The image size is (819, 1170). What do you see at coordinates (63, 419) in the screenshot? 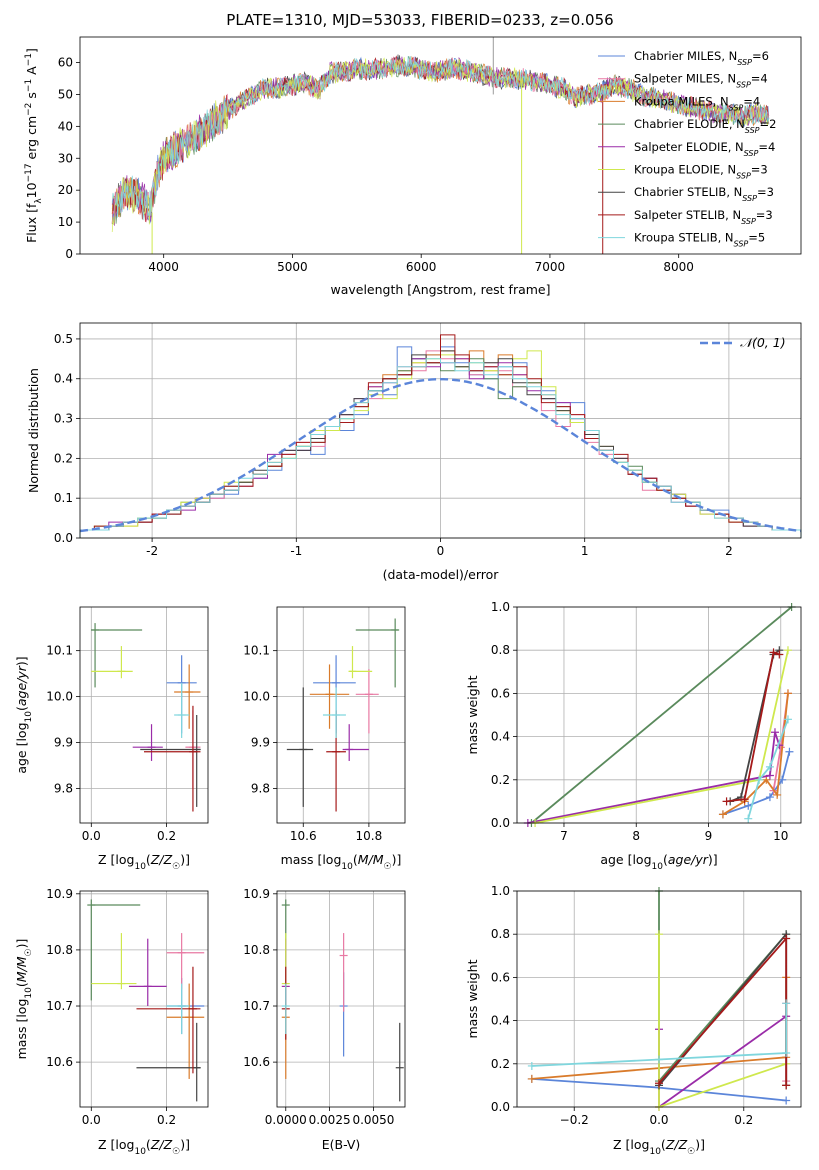
I see `y-tick-label: 0.3` at bounding box center [63, 419].